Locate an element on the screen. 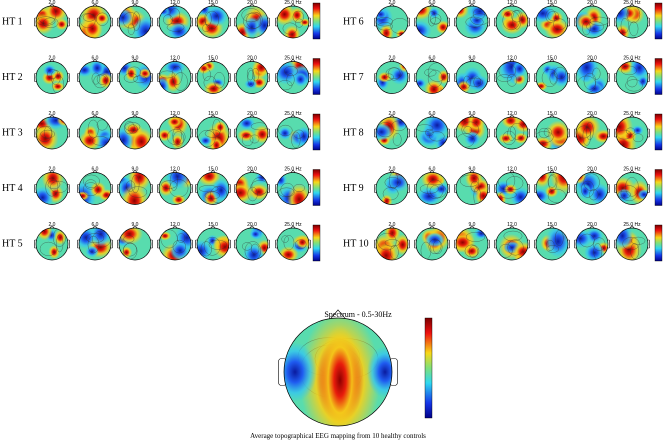 This screenshot has width=669, height=445. frequency-label: 12.0 is located at coordinates (512, 225).